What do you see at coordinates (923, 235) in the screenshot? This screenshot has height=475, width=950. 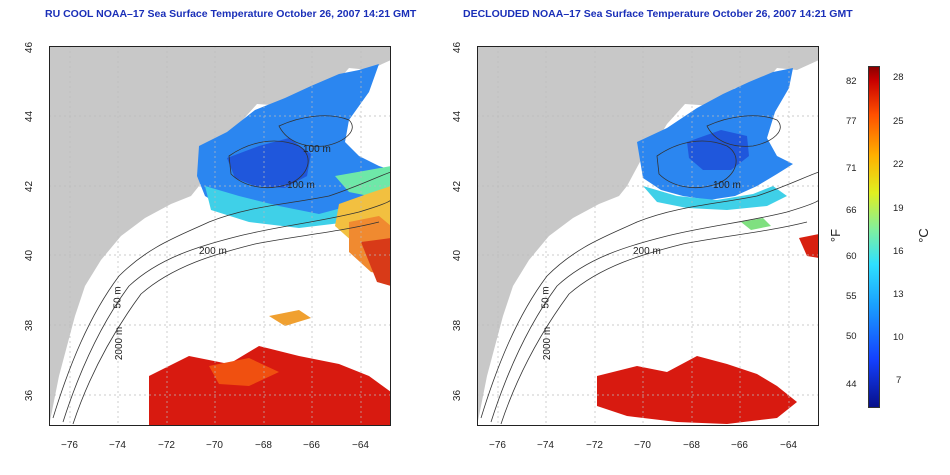 I see `colorbar-unit-celsius: °C` at bounding box center [923, 235].